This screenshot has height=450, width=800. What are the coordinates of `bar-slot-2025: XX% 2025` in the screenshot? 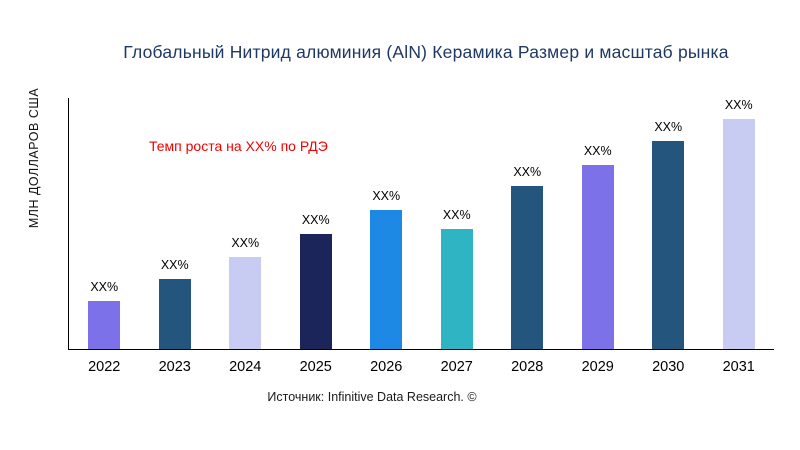 It's located at (316, 236).